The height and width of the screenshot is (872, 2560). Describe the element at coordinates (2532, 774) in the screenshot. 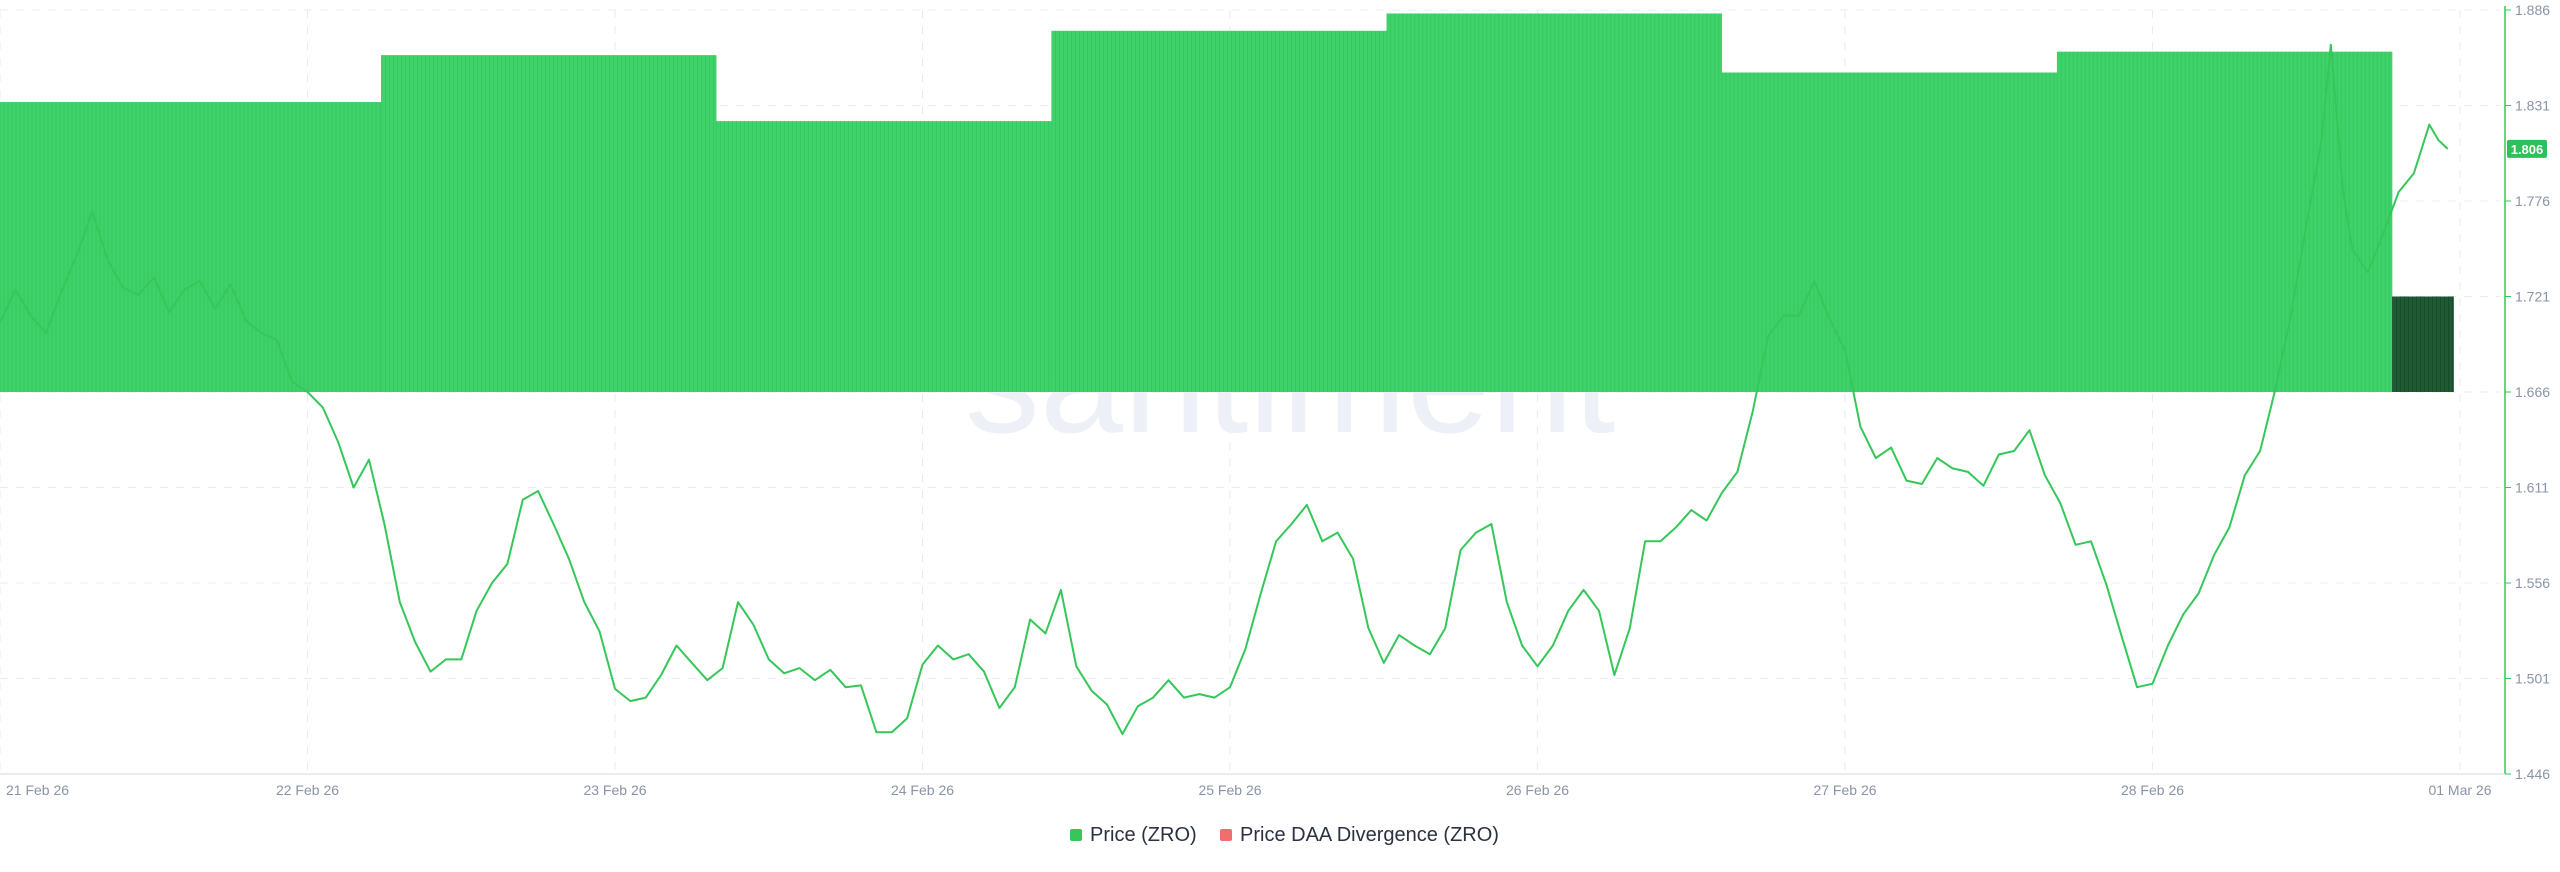

I see `y-tick-label: 1.446` at that location.